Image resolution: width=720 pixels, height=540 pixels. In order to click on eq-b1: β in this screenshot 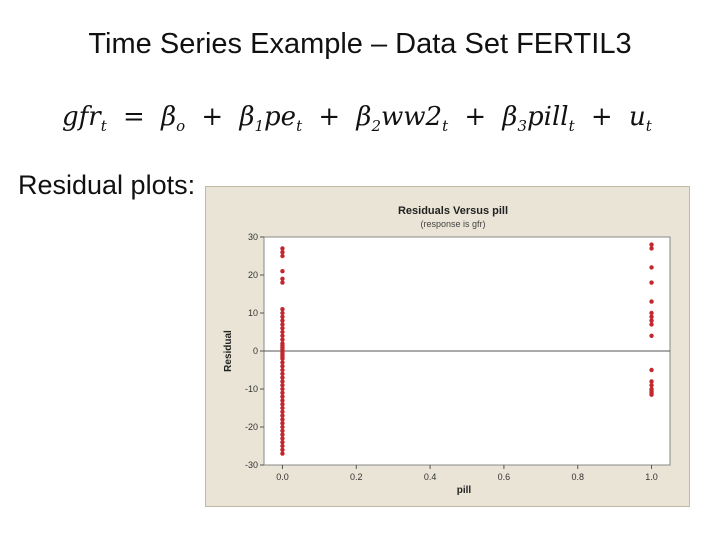, I will do `click(247, 117)`.